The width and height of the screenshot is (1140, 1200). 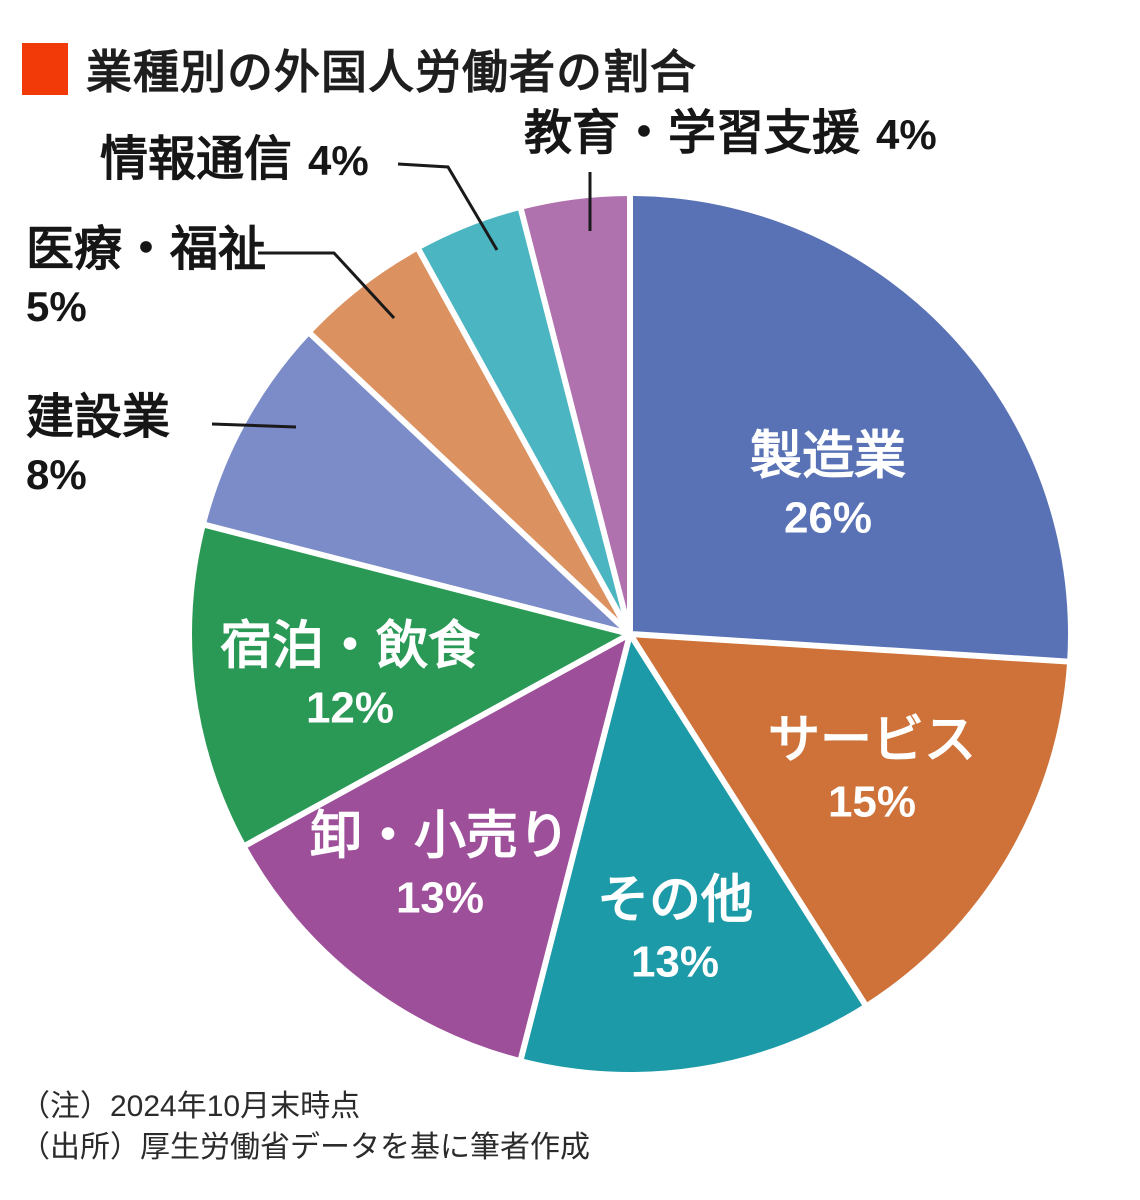 I want to click on pie-slice-manufacturing, so click(x=849, y=429).